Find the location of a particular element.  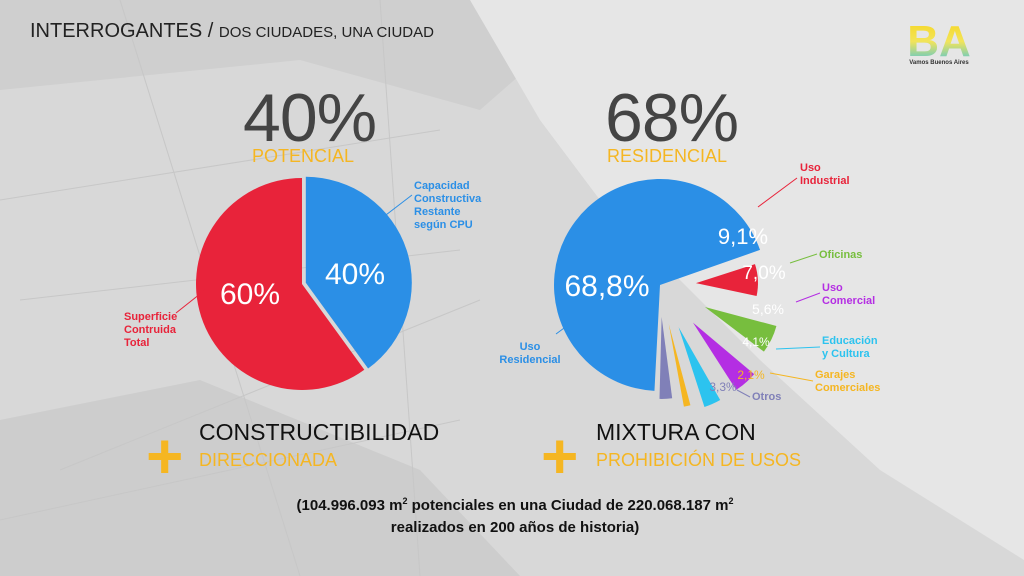

data-label-oficinas: 7,0% is located at coordinates (763, 273).